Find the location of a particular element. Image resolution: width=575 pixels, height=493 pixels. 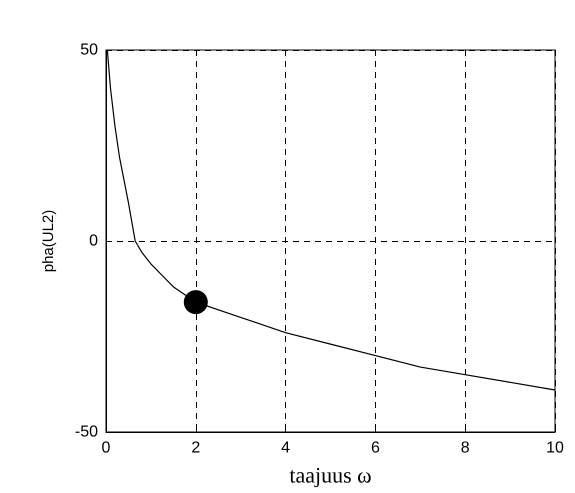

x-axis-title: taajuus ω is located at coordinates (330, 475).